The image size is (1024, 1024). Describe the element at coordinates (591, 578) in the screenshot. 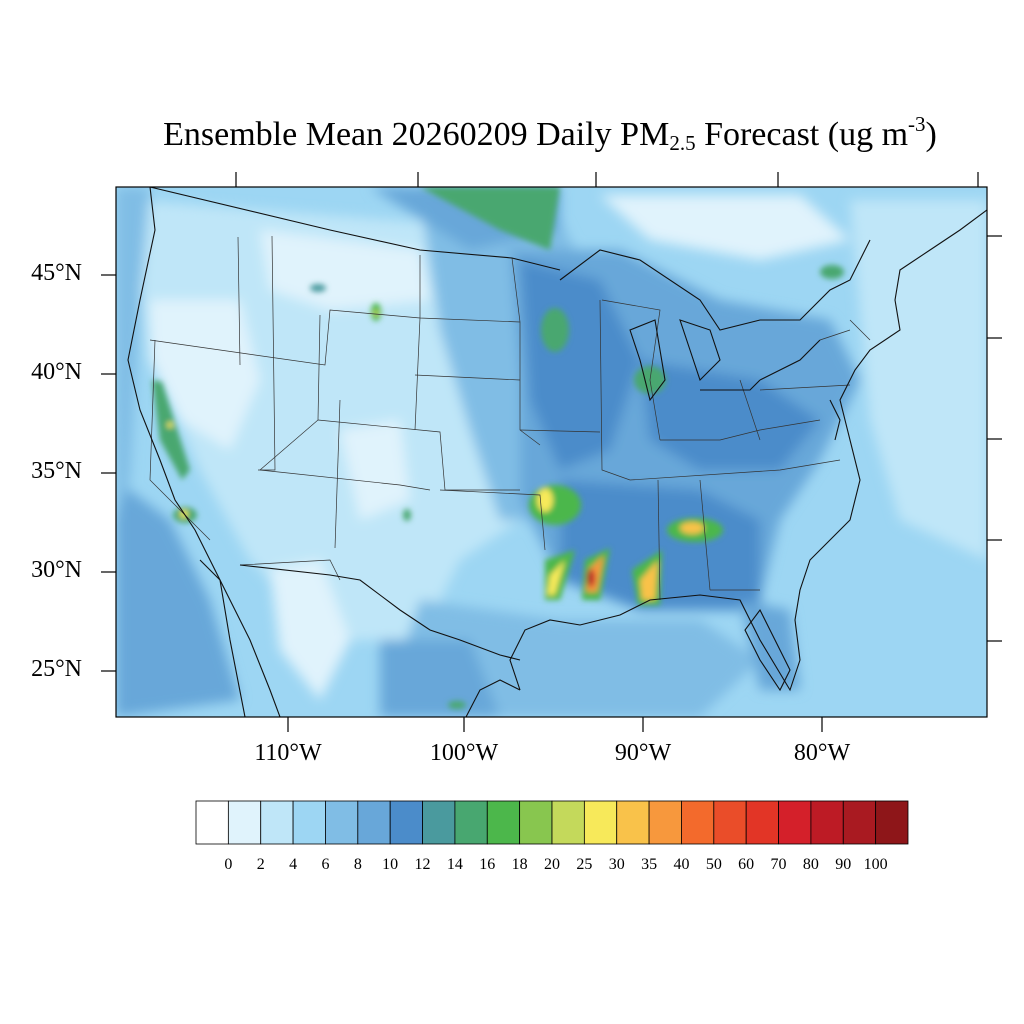

I see `field-mississippi-red` at that location.